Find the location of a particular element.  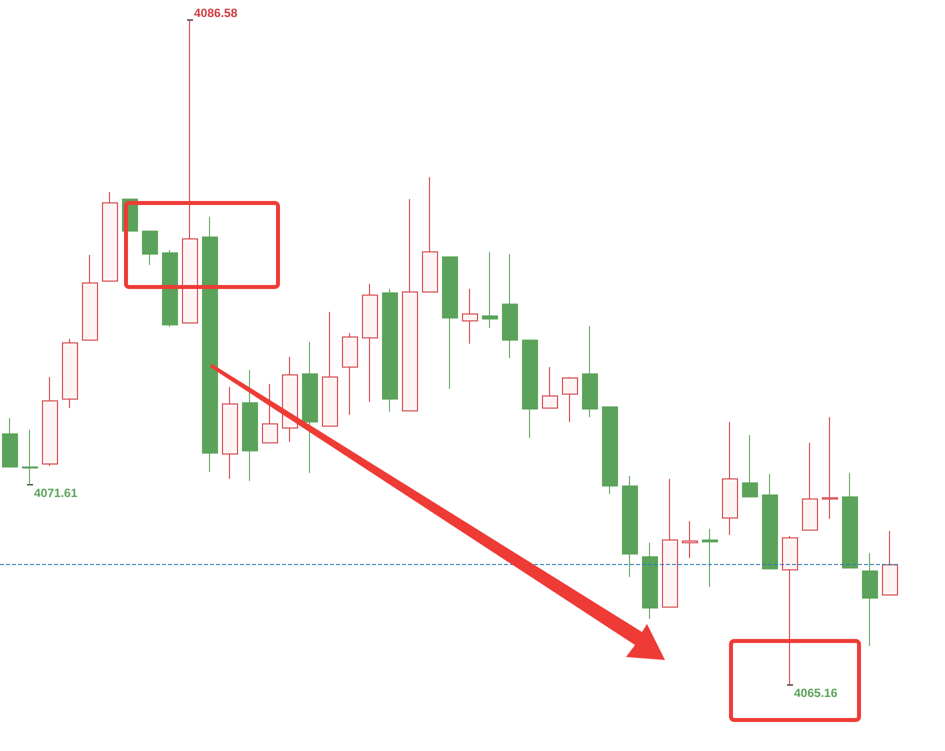

annotation: 4086.58 is located at coordinates (216, 13).